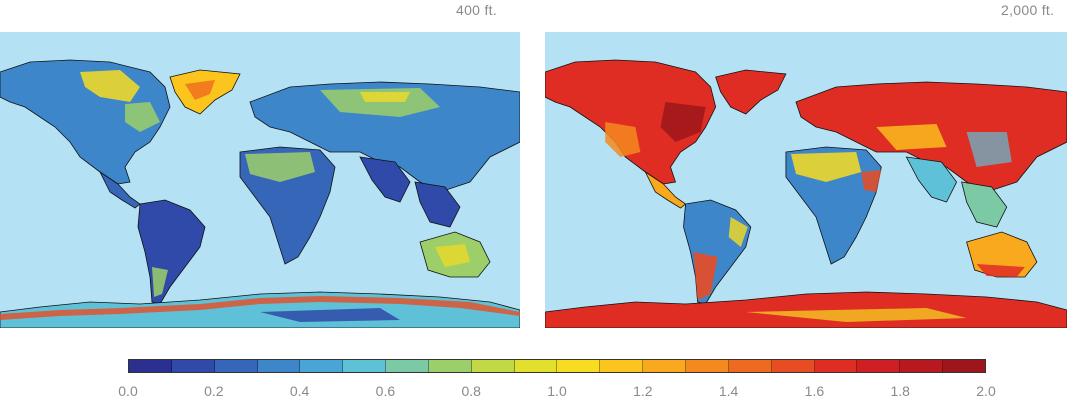 This screenshot has height=413, width=1078. Describe the element at coordinates (142, 117) in the screenshot. I see `region-canada-east` at that location.